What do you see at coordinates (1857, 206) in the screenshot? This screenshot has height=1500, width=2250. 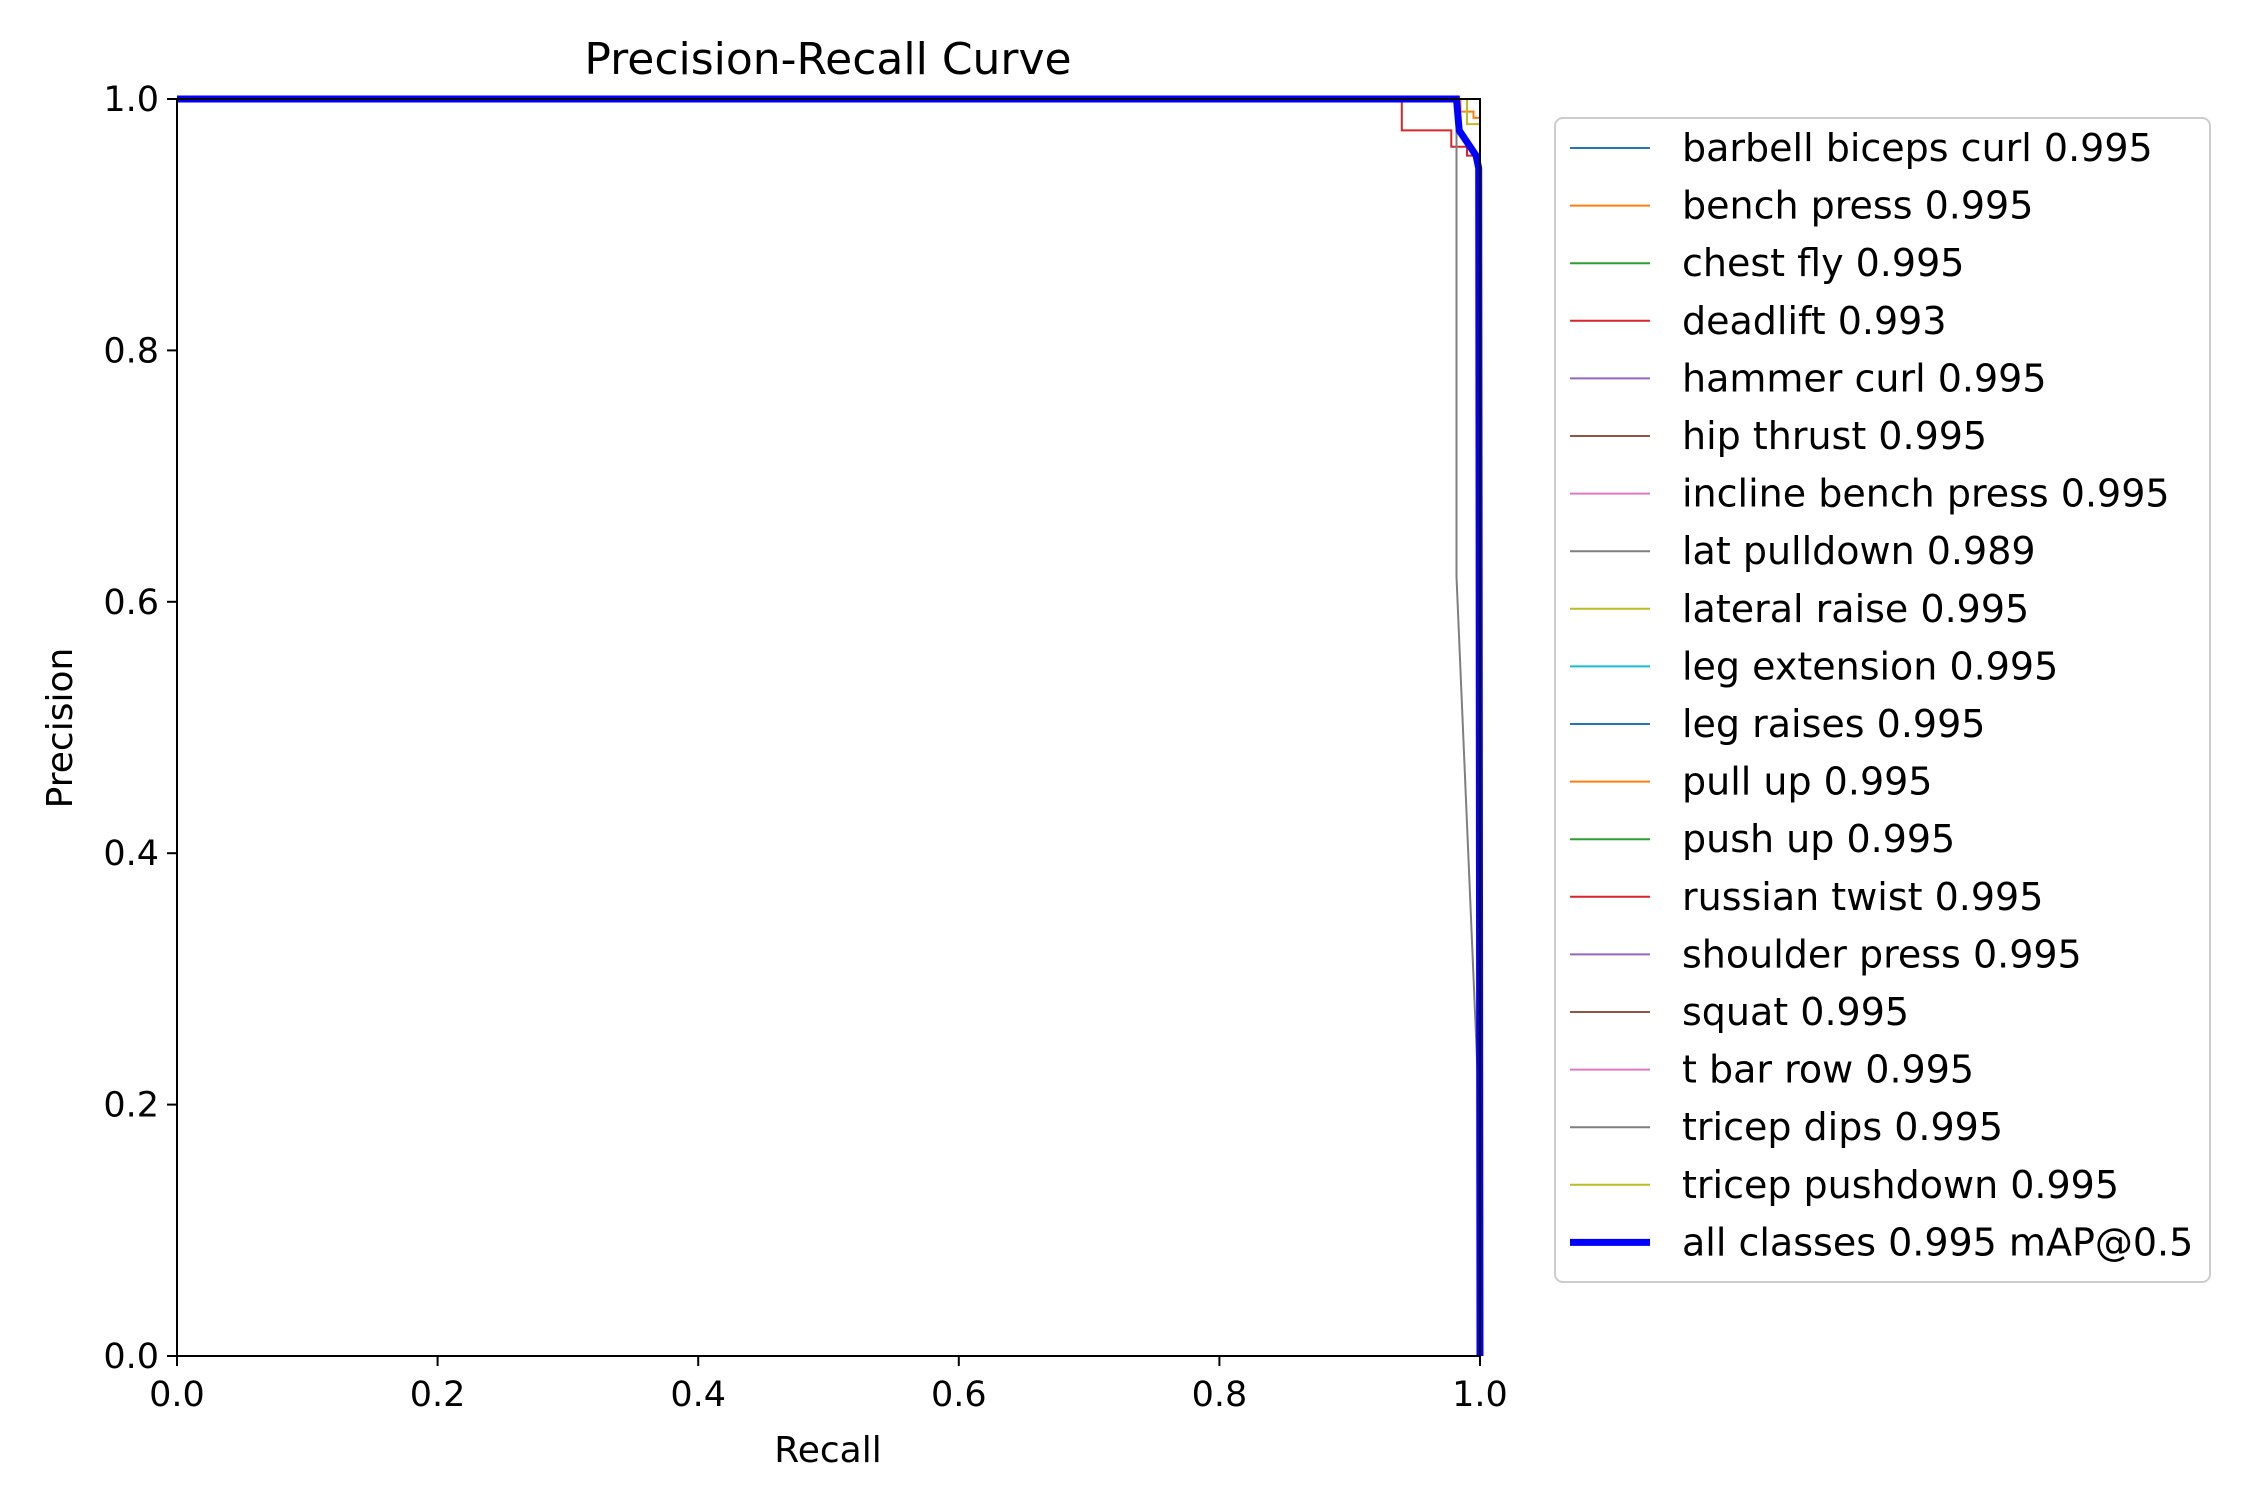 I see `legend-label-1: bench press 0.995` at bounding box center [1857, 206].